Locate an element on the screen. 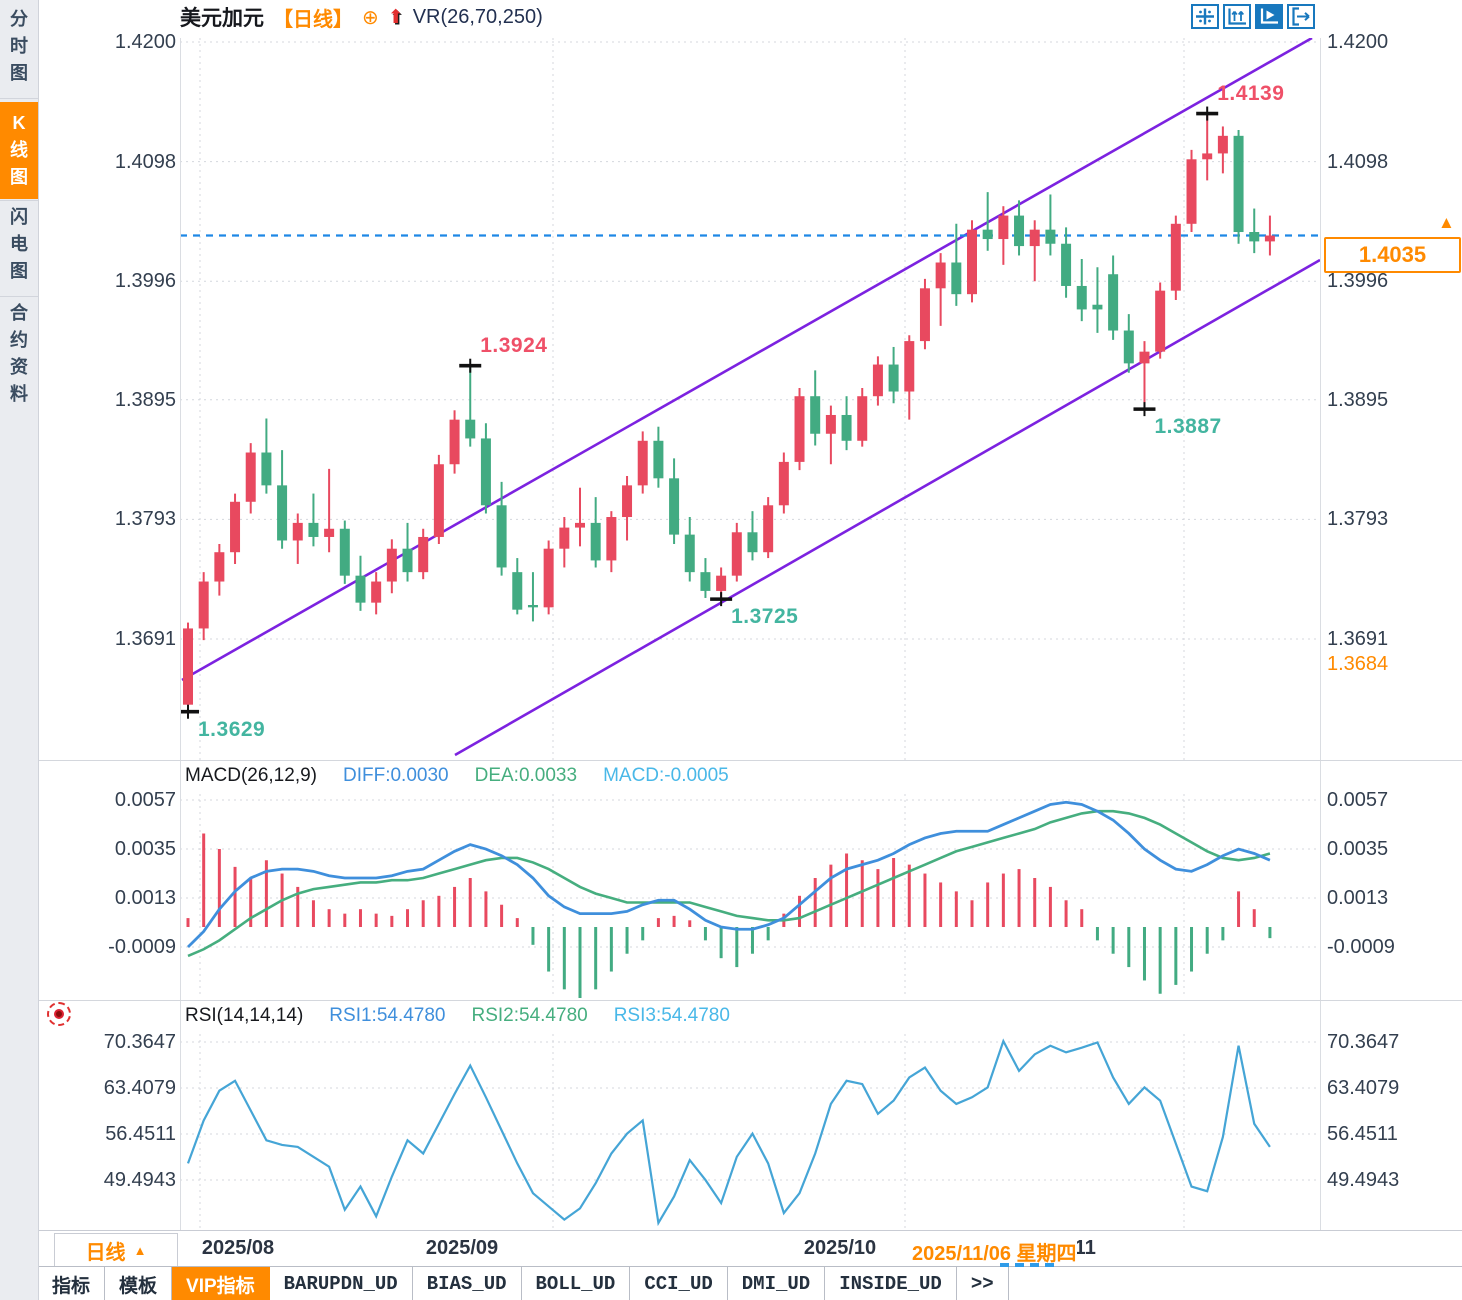 The height and width of the screenshot is (1300, 1462). low-price-label: 1.3684 is located at coordinates (1358, 664).